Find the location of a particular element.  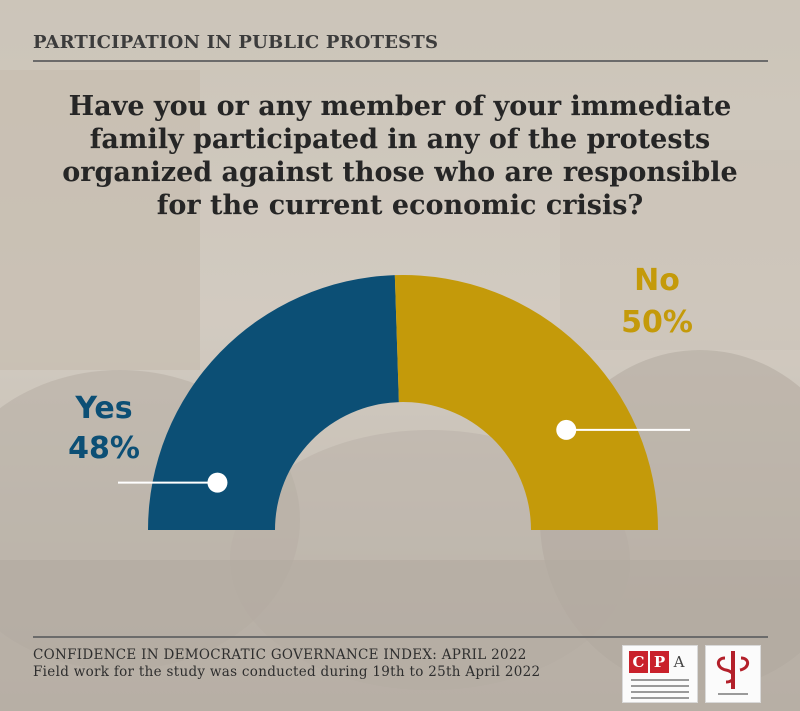

footer-divider is located at coordinates (400, 637).